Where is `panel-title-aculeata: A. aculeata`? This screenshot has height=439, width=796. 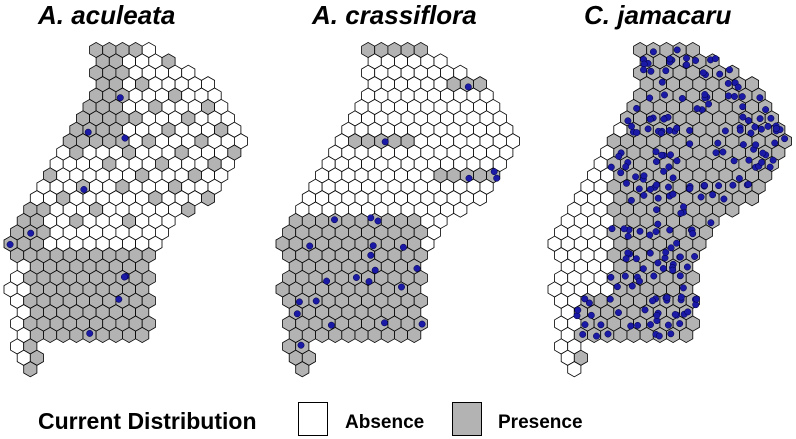
panel-title-aculeata: A. aculeata is located at coordinates (107, 15).